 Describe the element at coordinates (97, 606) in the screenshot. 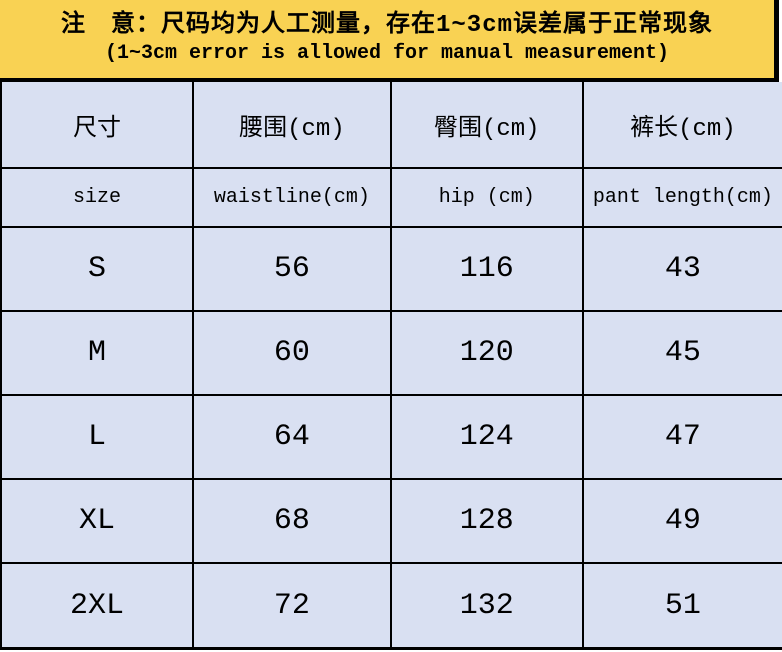

I see `size-cell: 2XL` at that location.